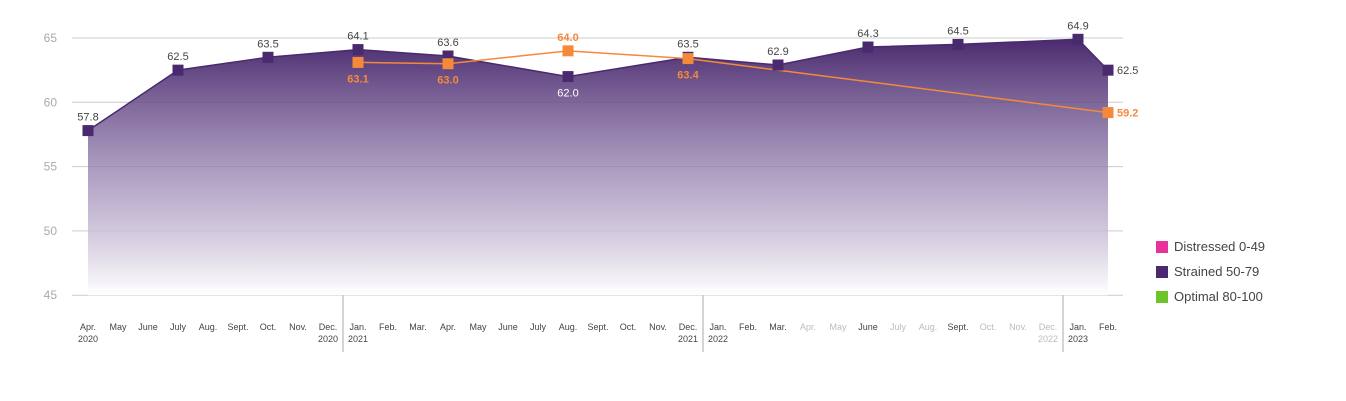 The width and height of the screenshot is (1346, 401). I want to click on x-tick-month-29: Sept., so click(957, 327).